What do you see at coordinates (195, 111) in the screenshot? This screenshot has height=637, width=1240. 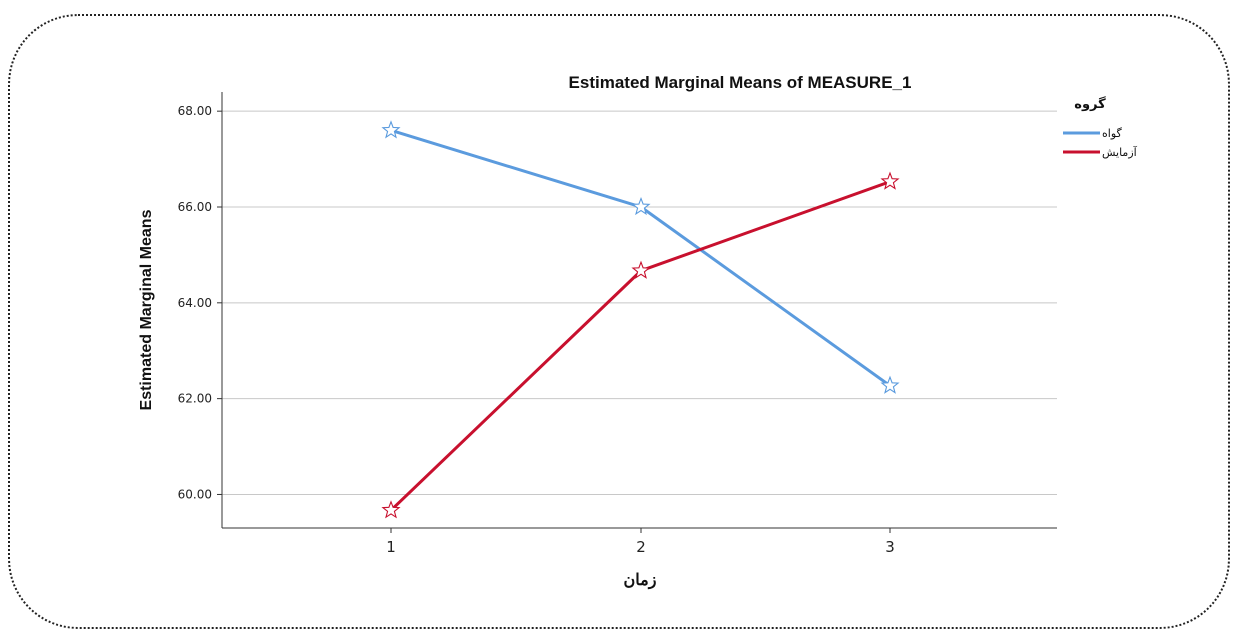 I see `y-tick-label: 68.00` at bounding box center [195, 111].